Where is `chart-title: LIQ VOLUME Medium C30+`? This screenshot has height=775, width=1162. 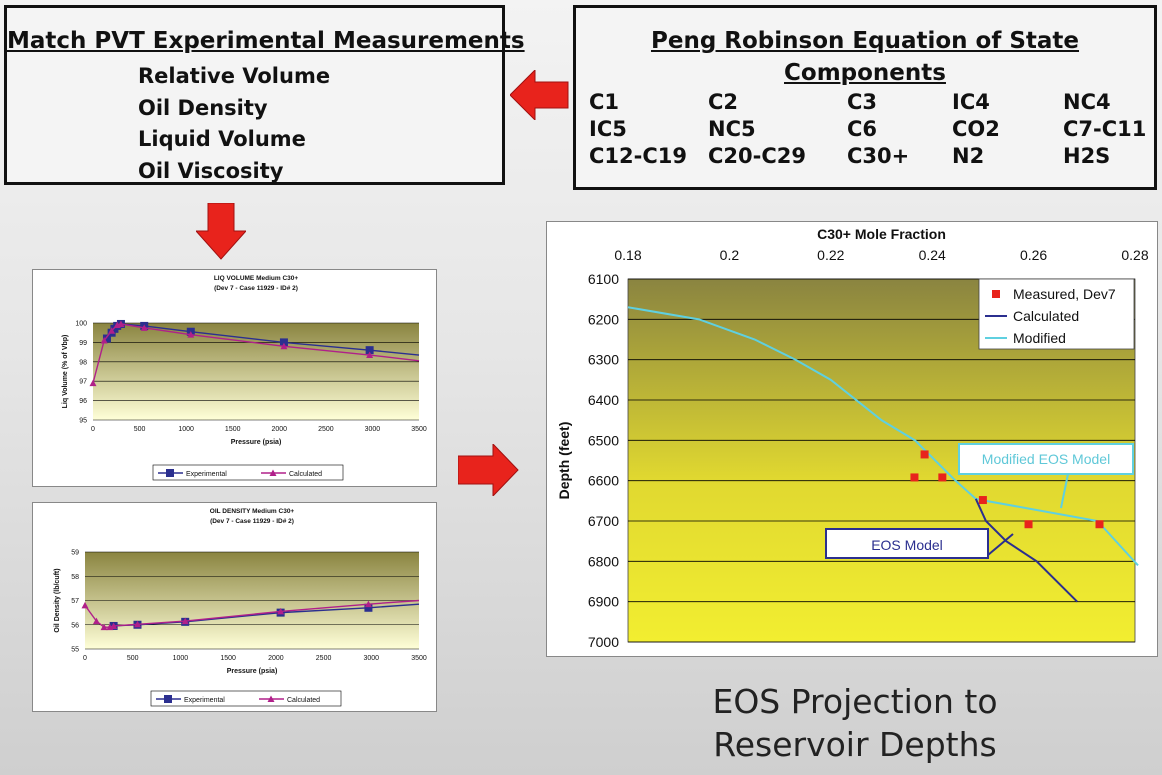 chart-title: LIQ VOLUME Medium C30+ is located at coordinates (256, 278).